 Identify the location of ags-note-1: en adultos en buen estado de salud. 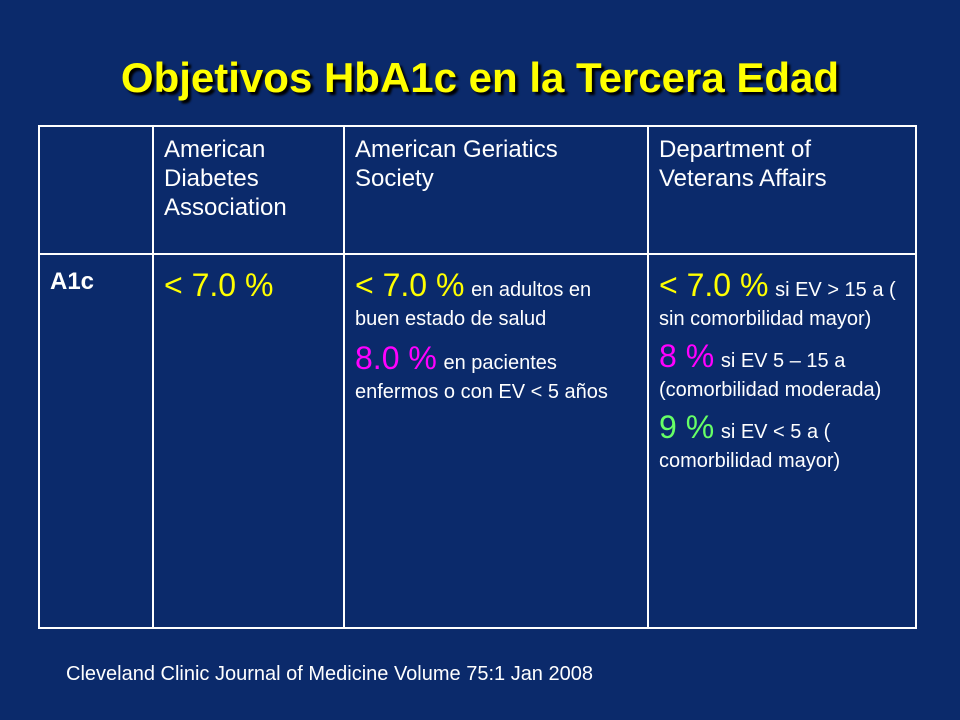
(473, 304).